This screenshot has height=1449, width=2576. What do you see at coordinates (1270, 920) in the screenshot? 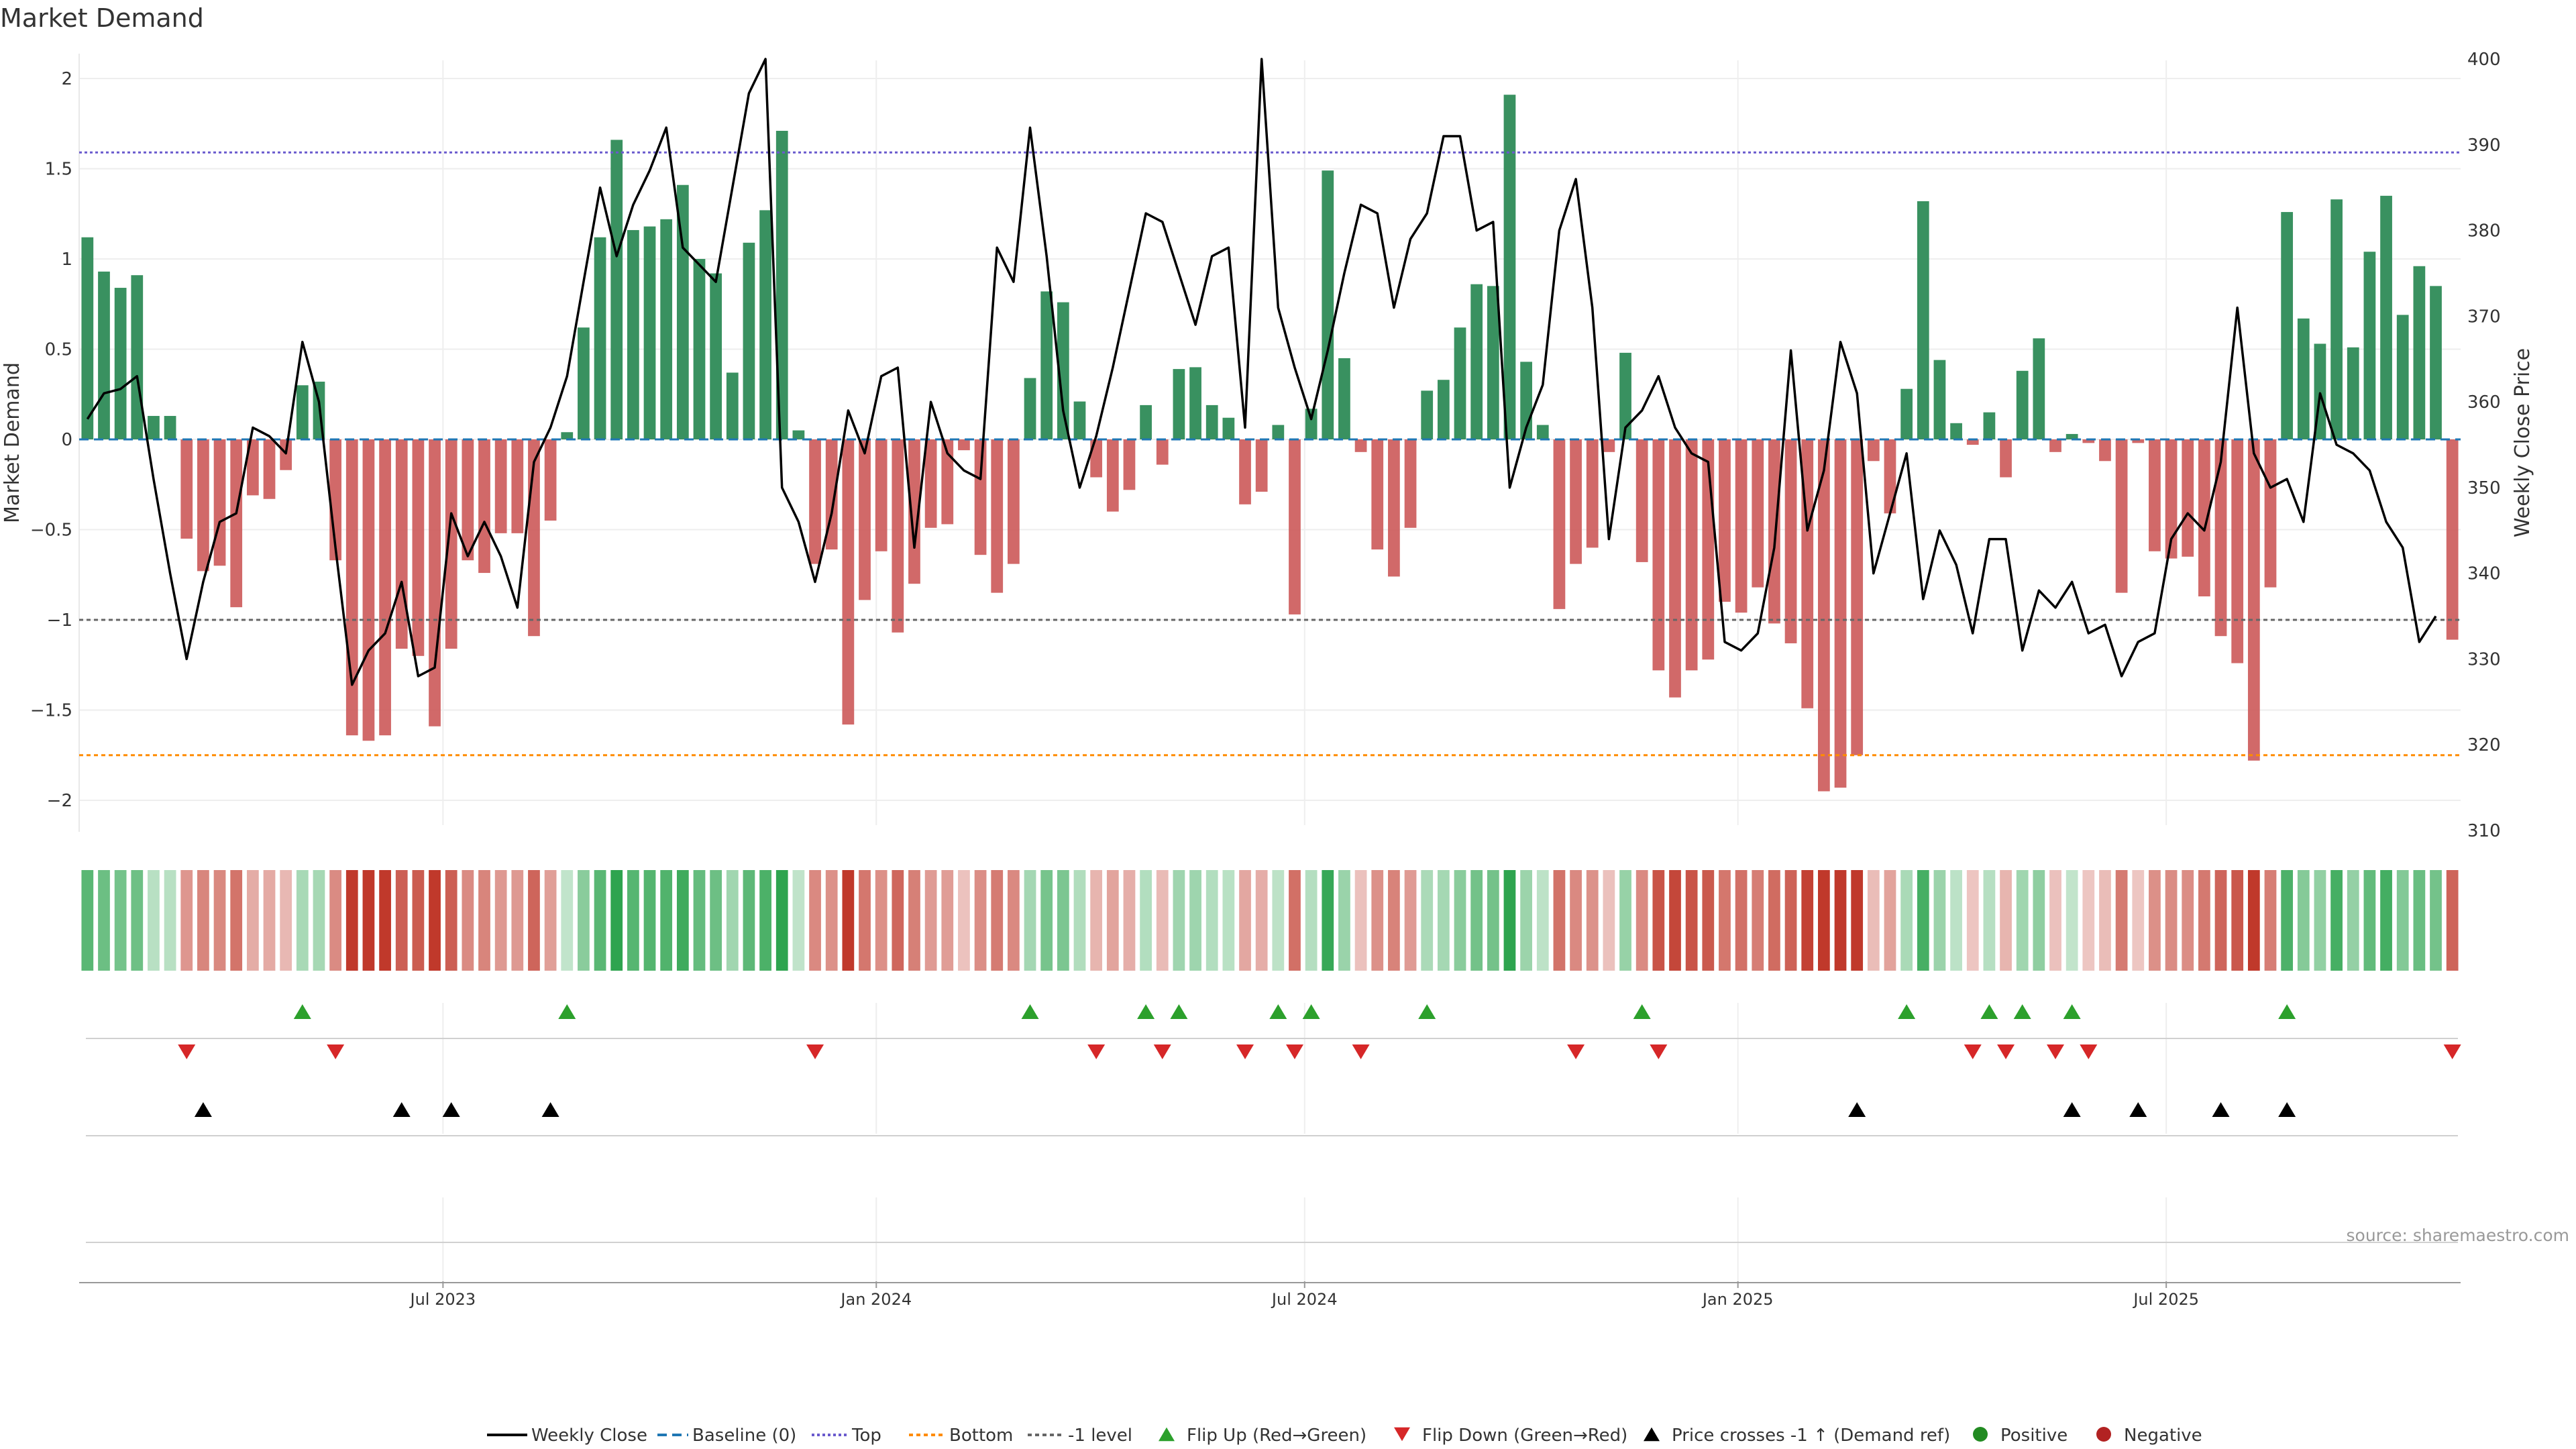
I see `demand-heat-strip` at bounding box center [1270, 920].